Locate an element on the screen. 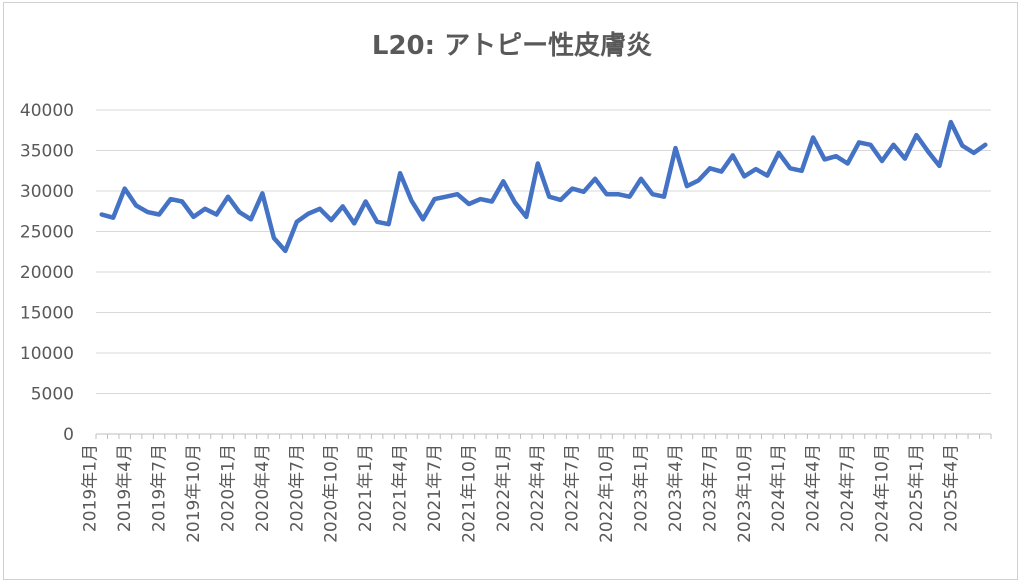 Image resolution: width=1024 pixels, height=585 pixels. x-tick-label: 2021年4月 is located at coordinates (401, 488).